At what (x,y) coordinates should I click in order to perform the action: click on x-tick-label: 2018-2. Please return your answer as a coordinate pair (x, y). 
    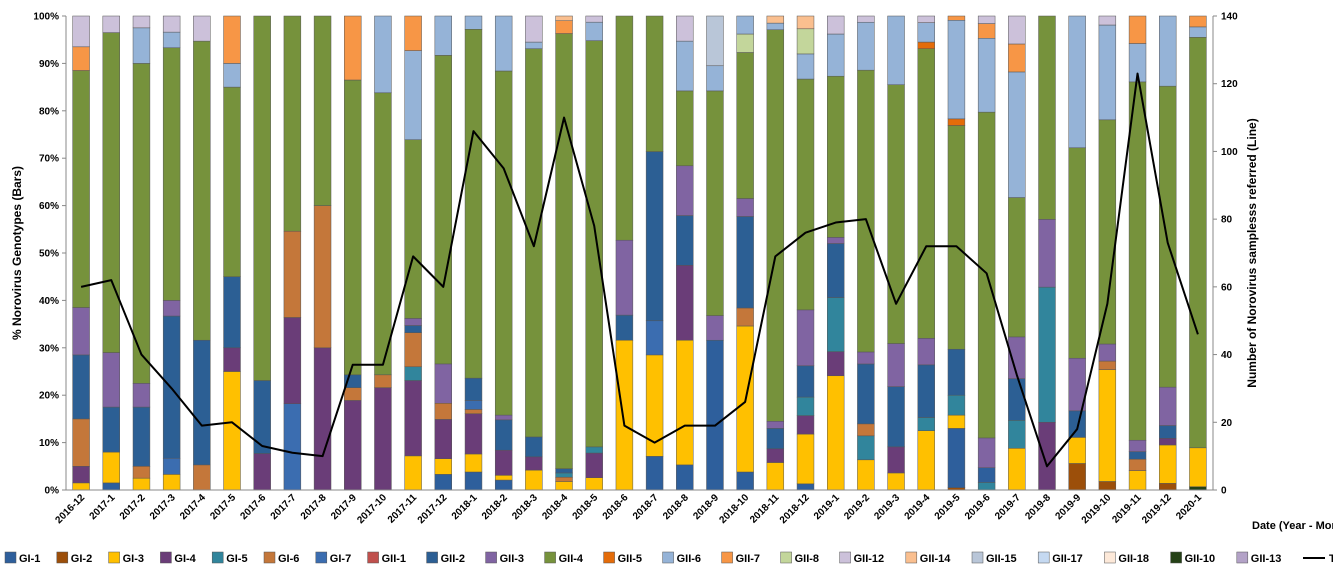
    Looking at the image, I should click on (495, 507).